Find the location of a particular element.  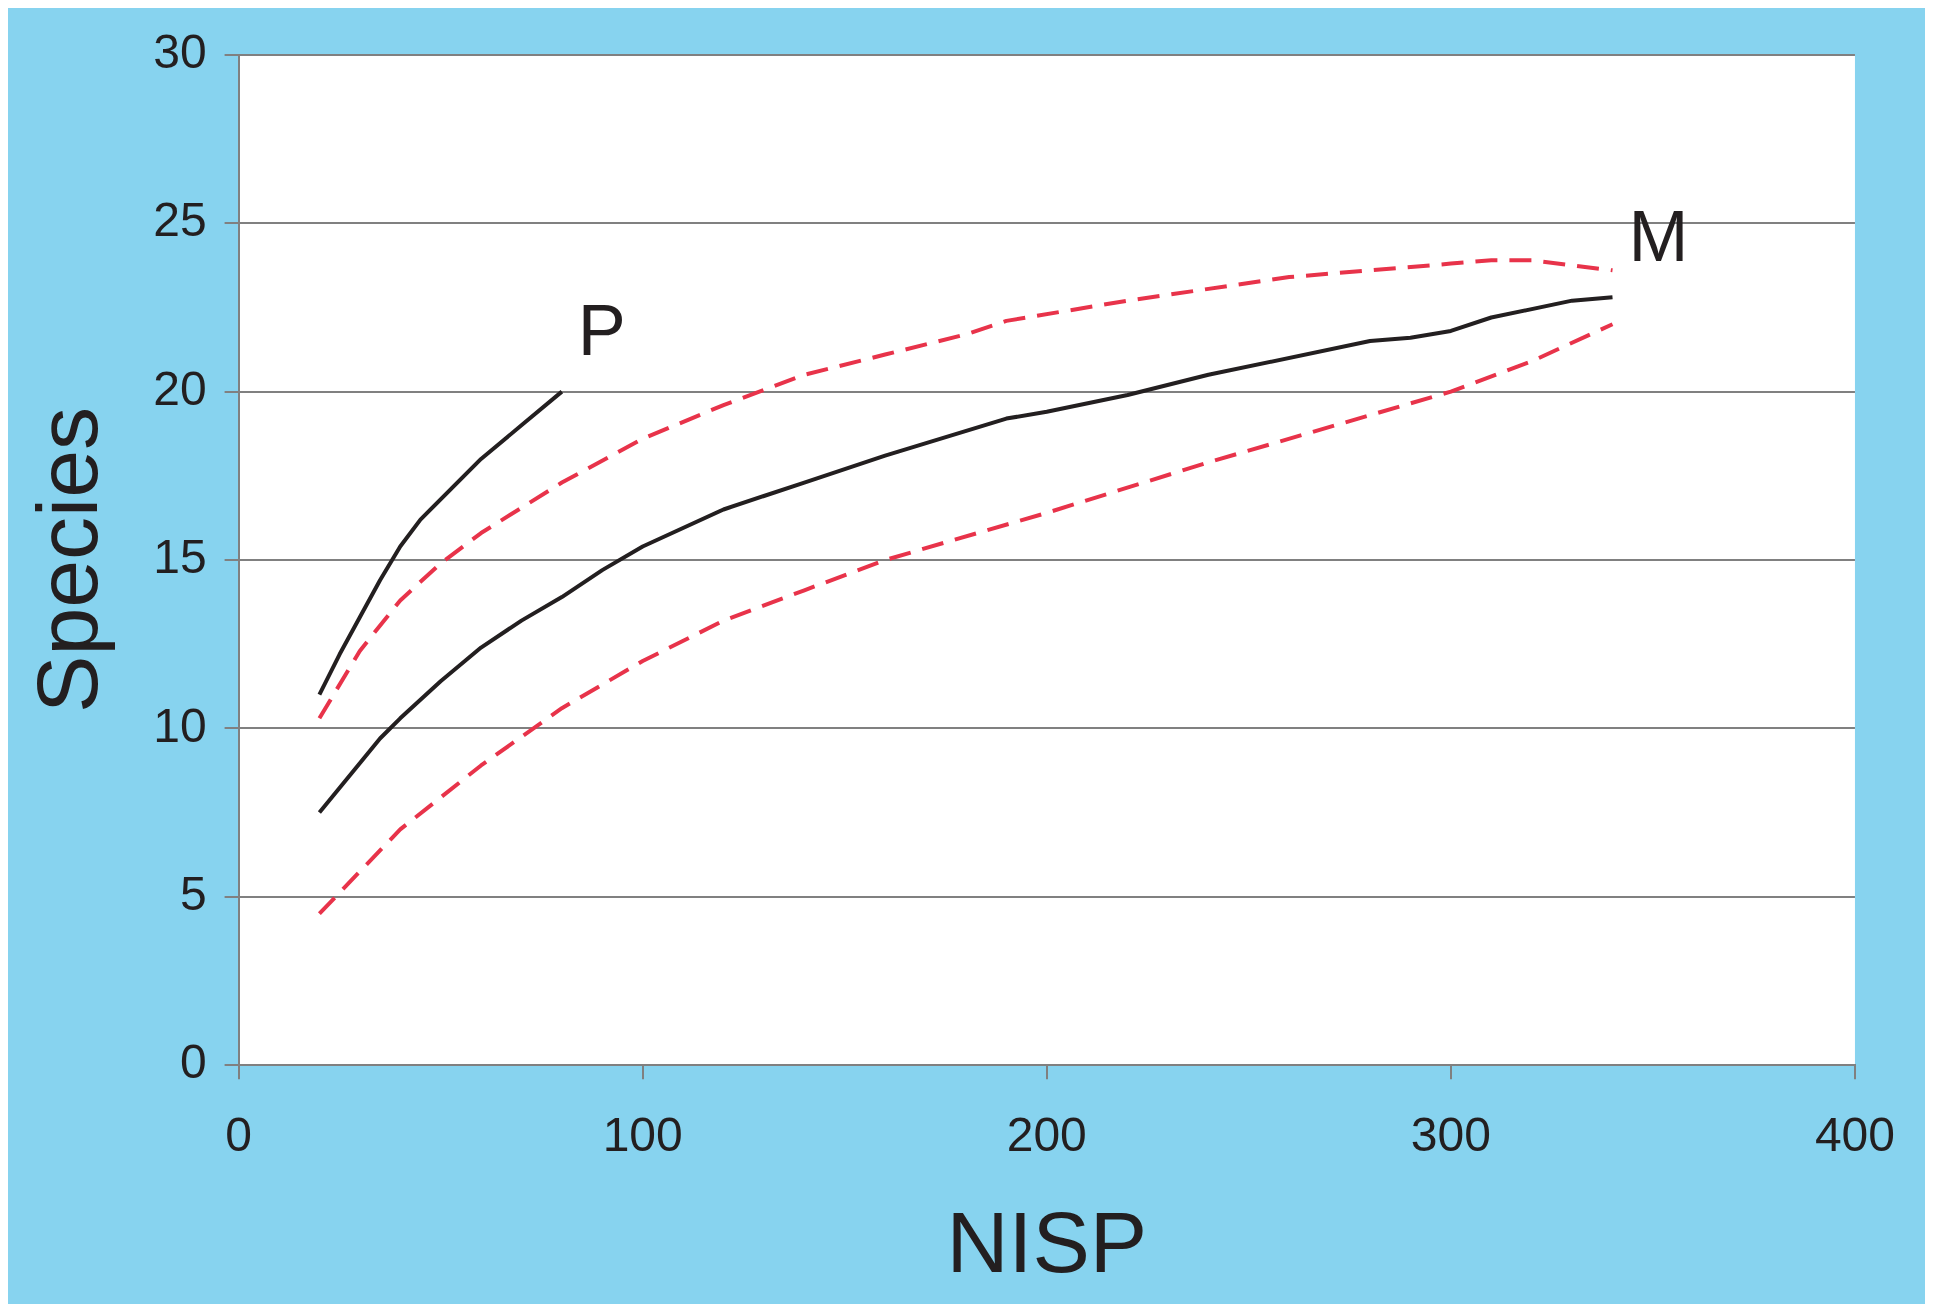

x-tick-label: 200 is located at coordinates (1046, 1135).